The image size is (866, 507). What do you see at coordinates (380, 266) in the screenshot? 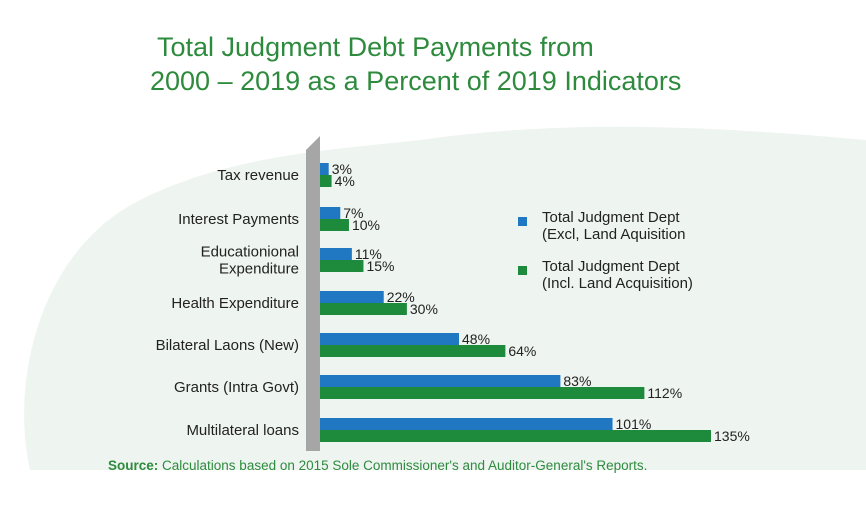
I see `value-label-incl: 15%` at bounding box center [380, 266].